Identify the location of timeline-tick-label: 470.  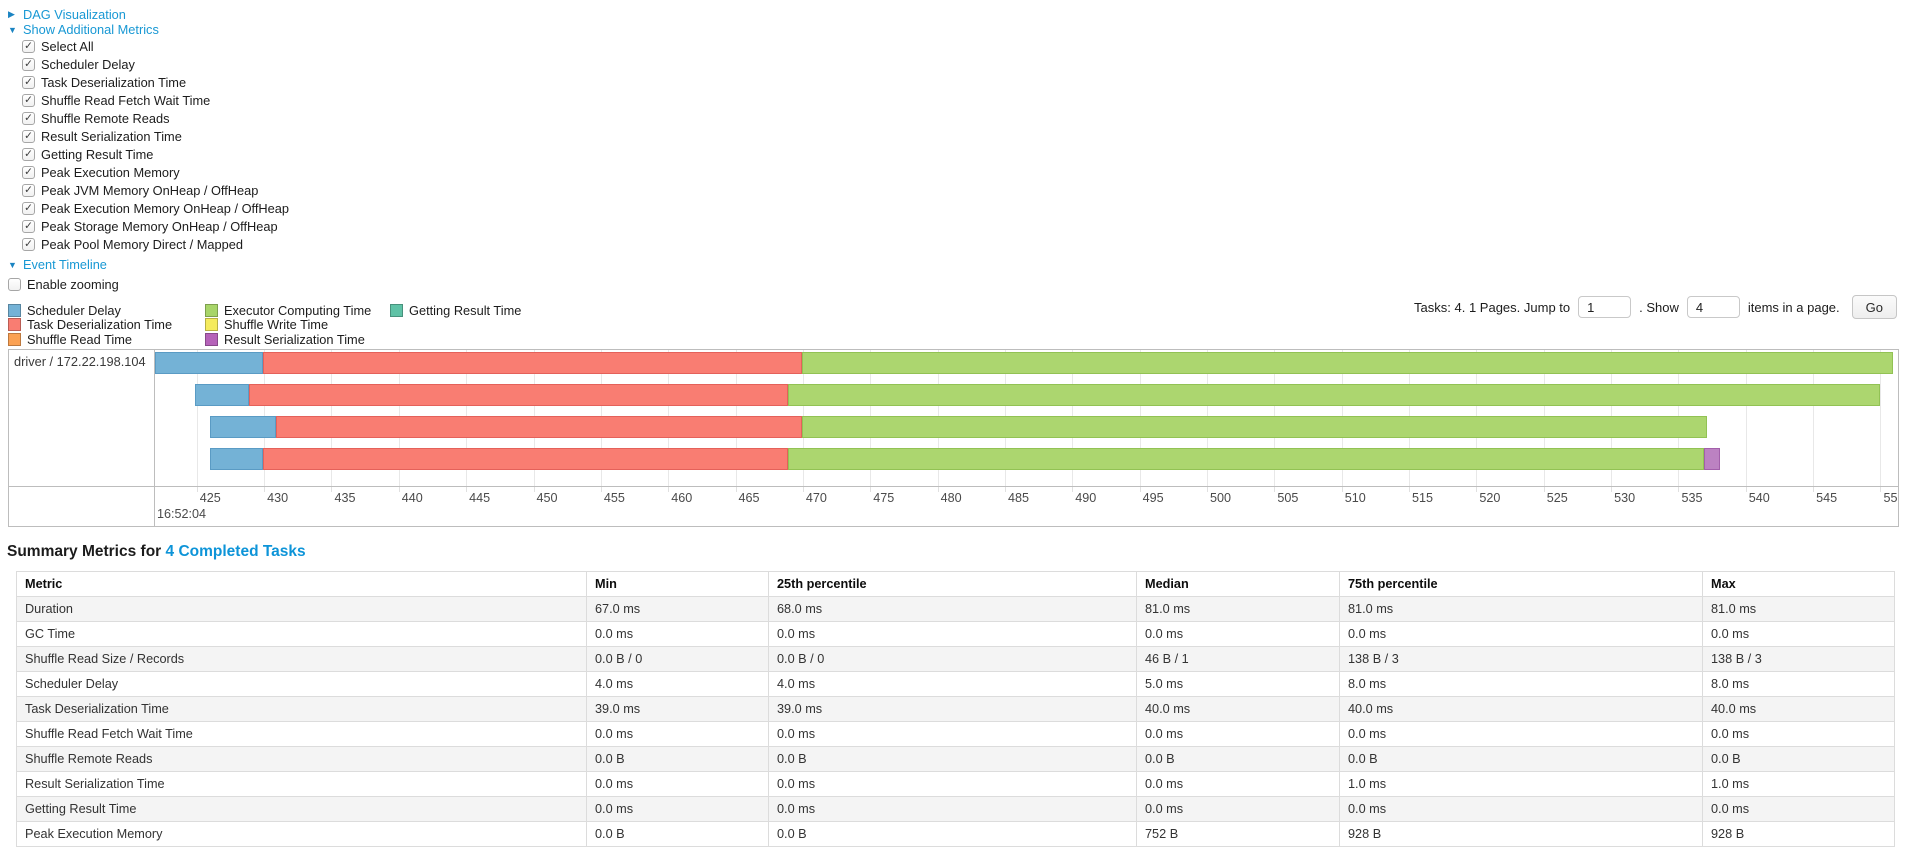
(816, 498).